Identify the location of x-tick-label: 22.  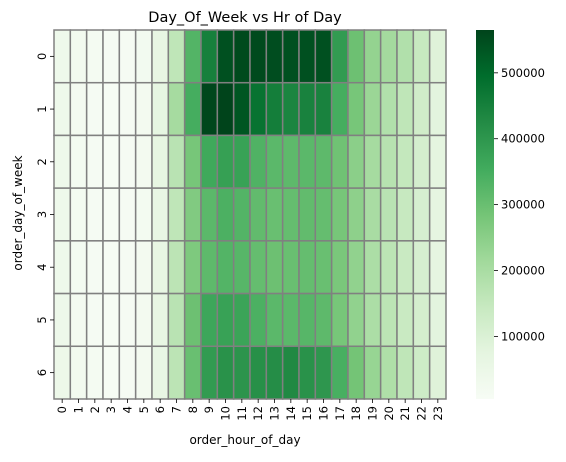
(422, 413).